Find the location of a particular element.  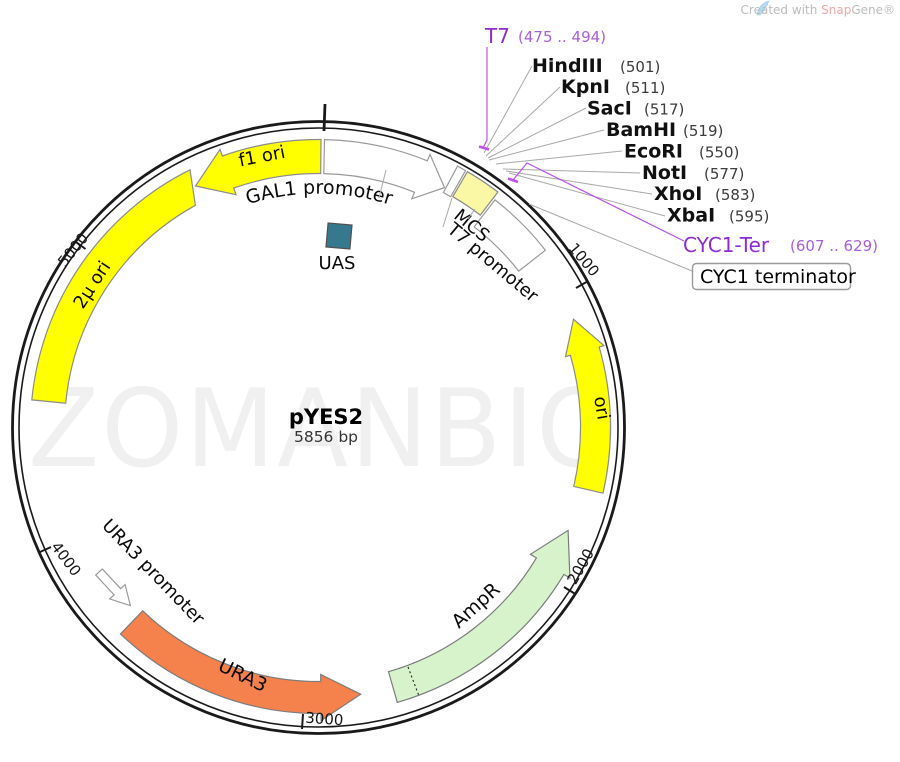

leader-saci is located at coordinates (537, 133).